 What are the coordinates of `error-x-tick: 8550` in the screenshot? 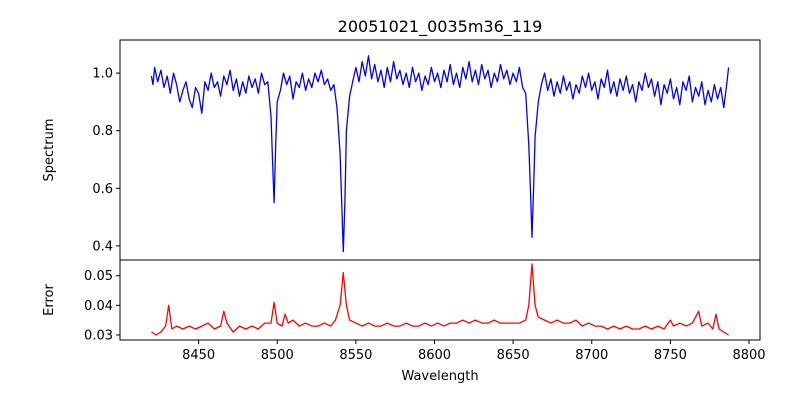 It's located at (355, 351).